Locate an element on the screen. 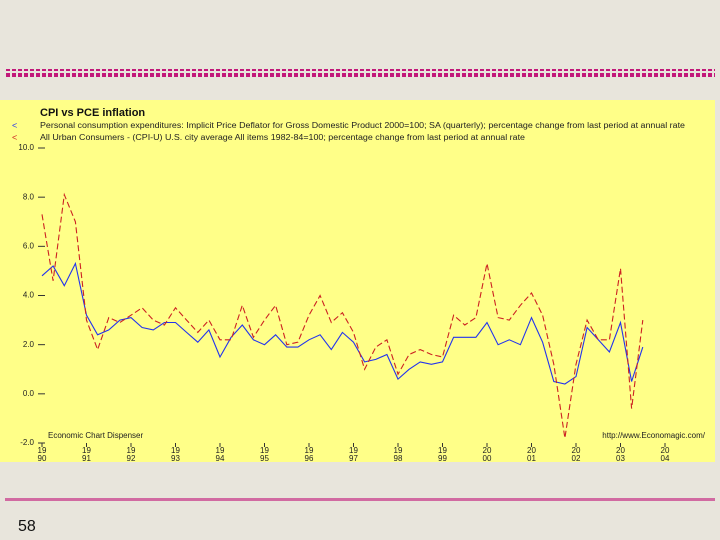 The height and width of the screenshot is (540, 720). source-right: http://www.Economagic.com/ is located at coordinates (653, 435).